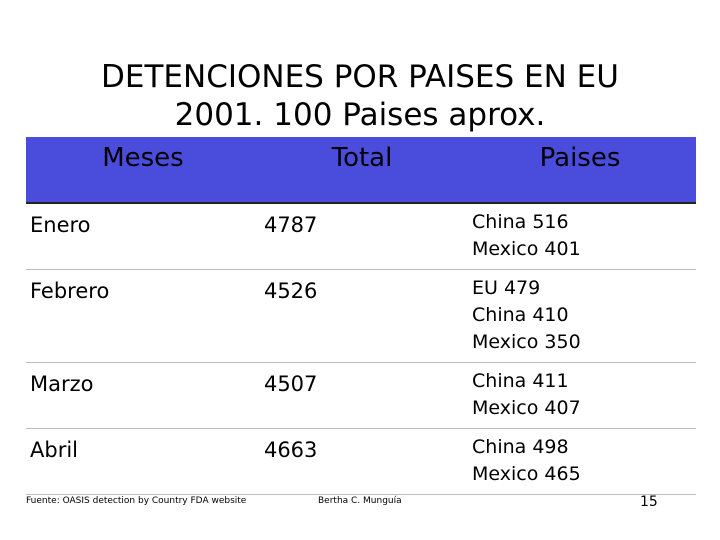 The image size is (720, 540). What do you see at coordinates (360, 501) in the screenshot?
I see `footer-author: Bertha C. Munguía` at bounding box center [360, 501].